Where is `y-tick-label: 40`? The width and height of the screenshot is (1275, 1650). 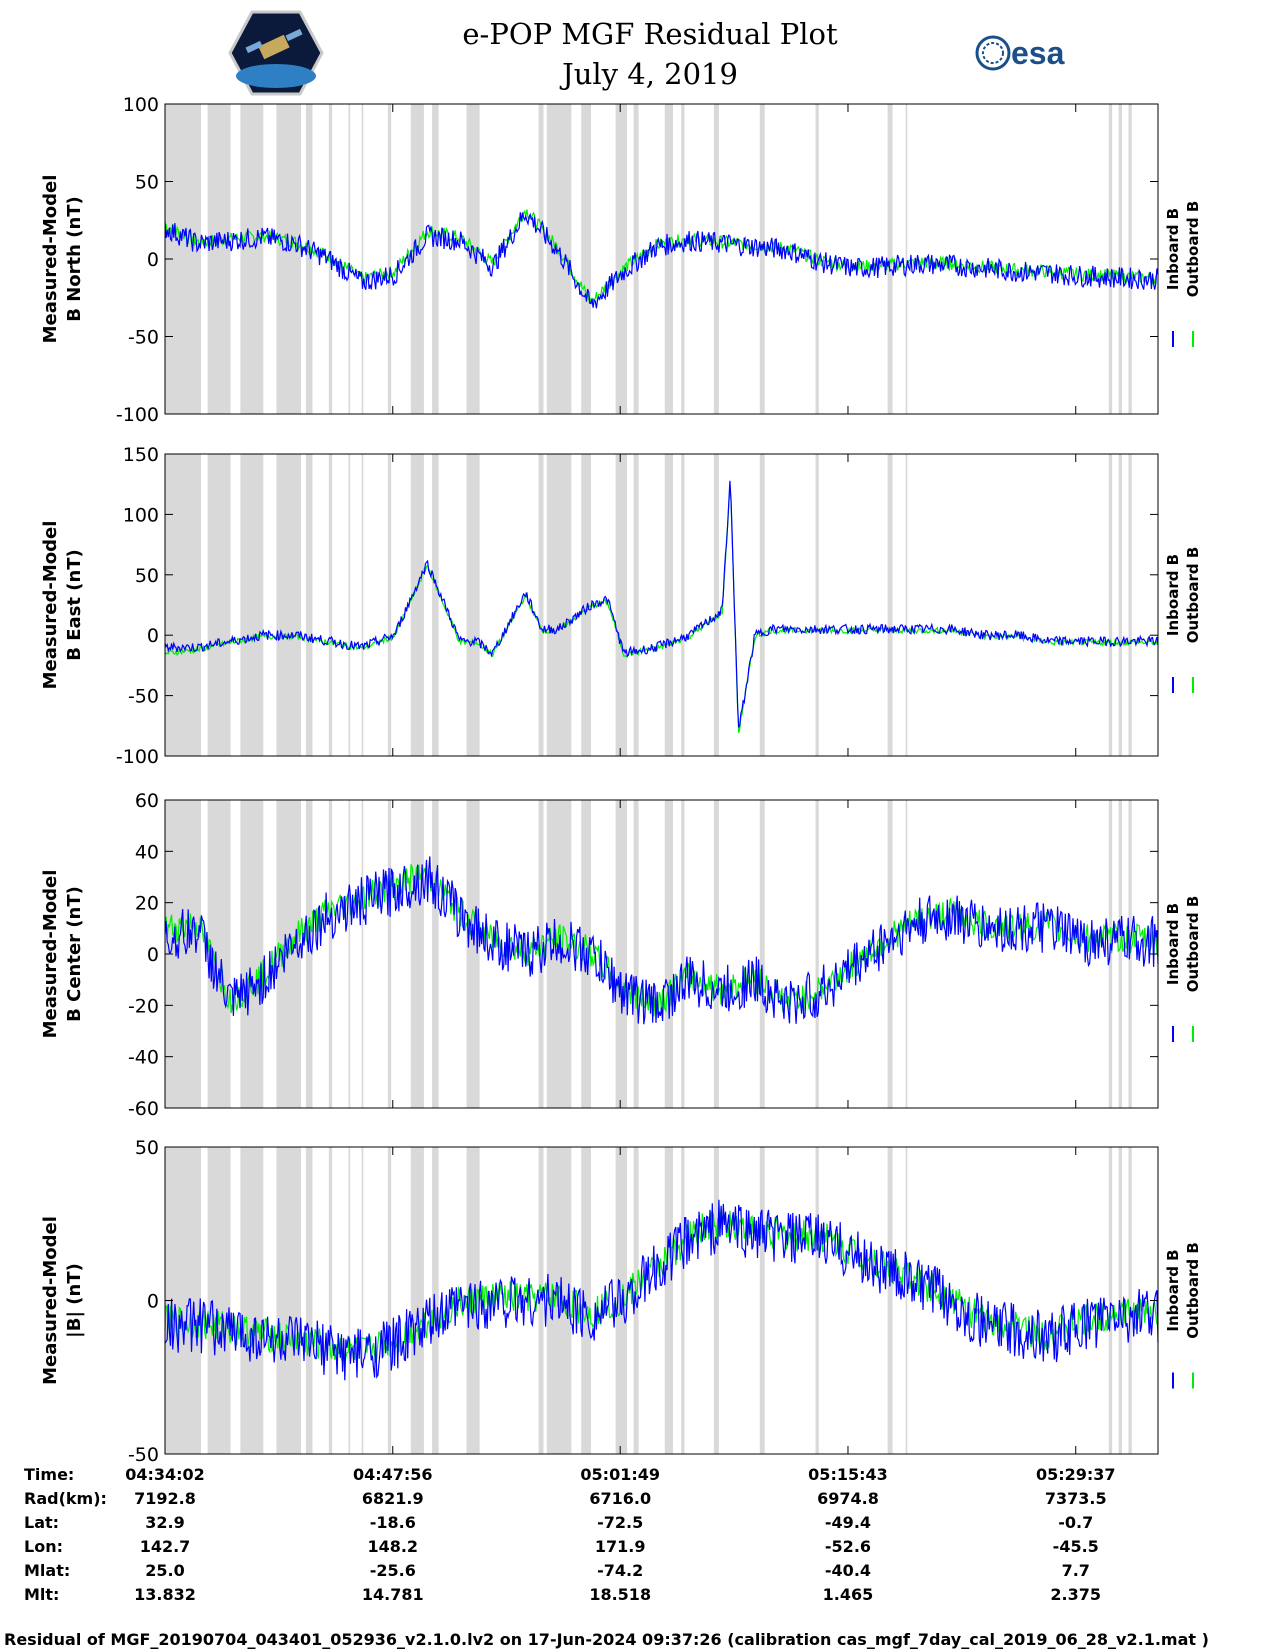
y-tick-label: 40 is located at coordinates (147, 852).